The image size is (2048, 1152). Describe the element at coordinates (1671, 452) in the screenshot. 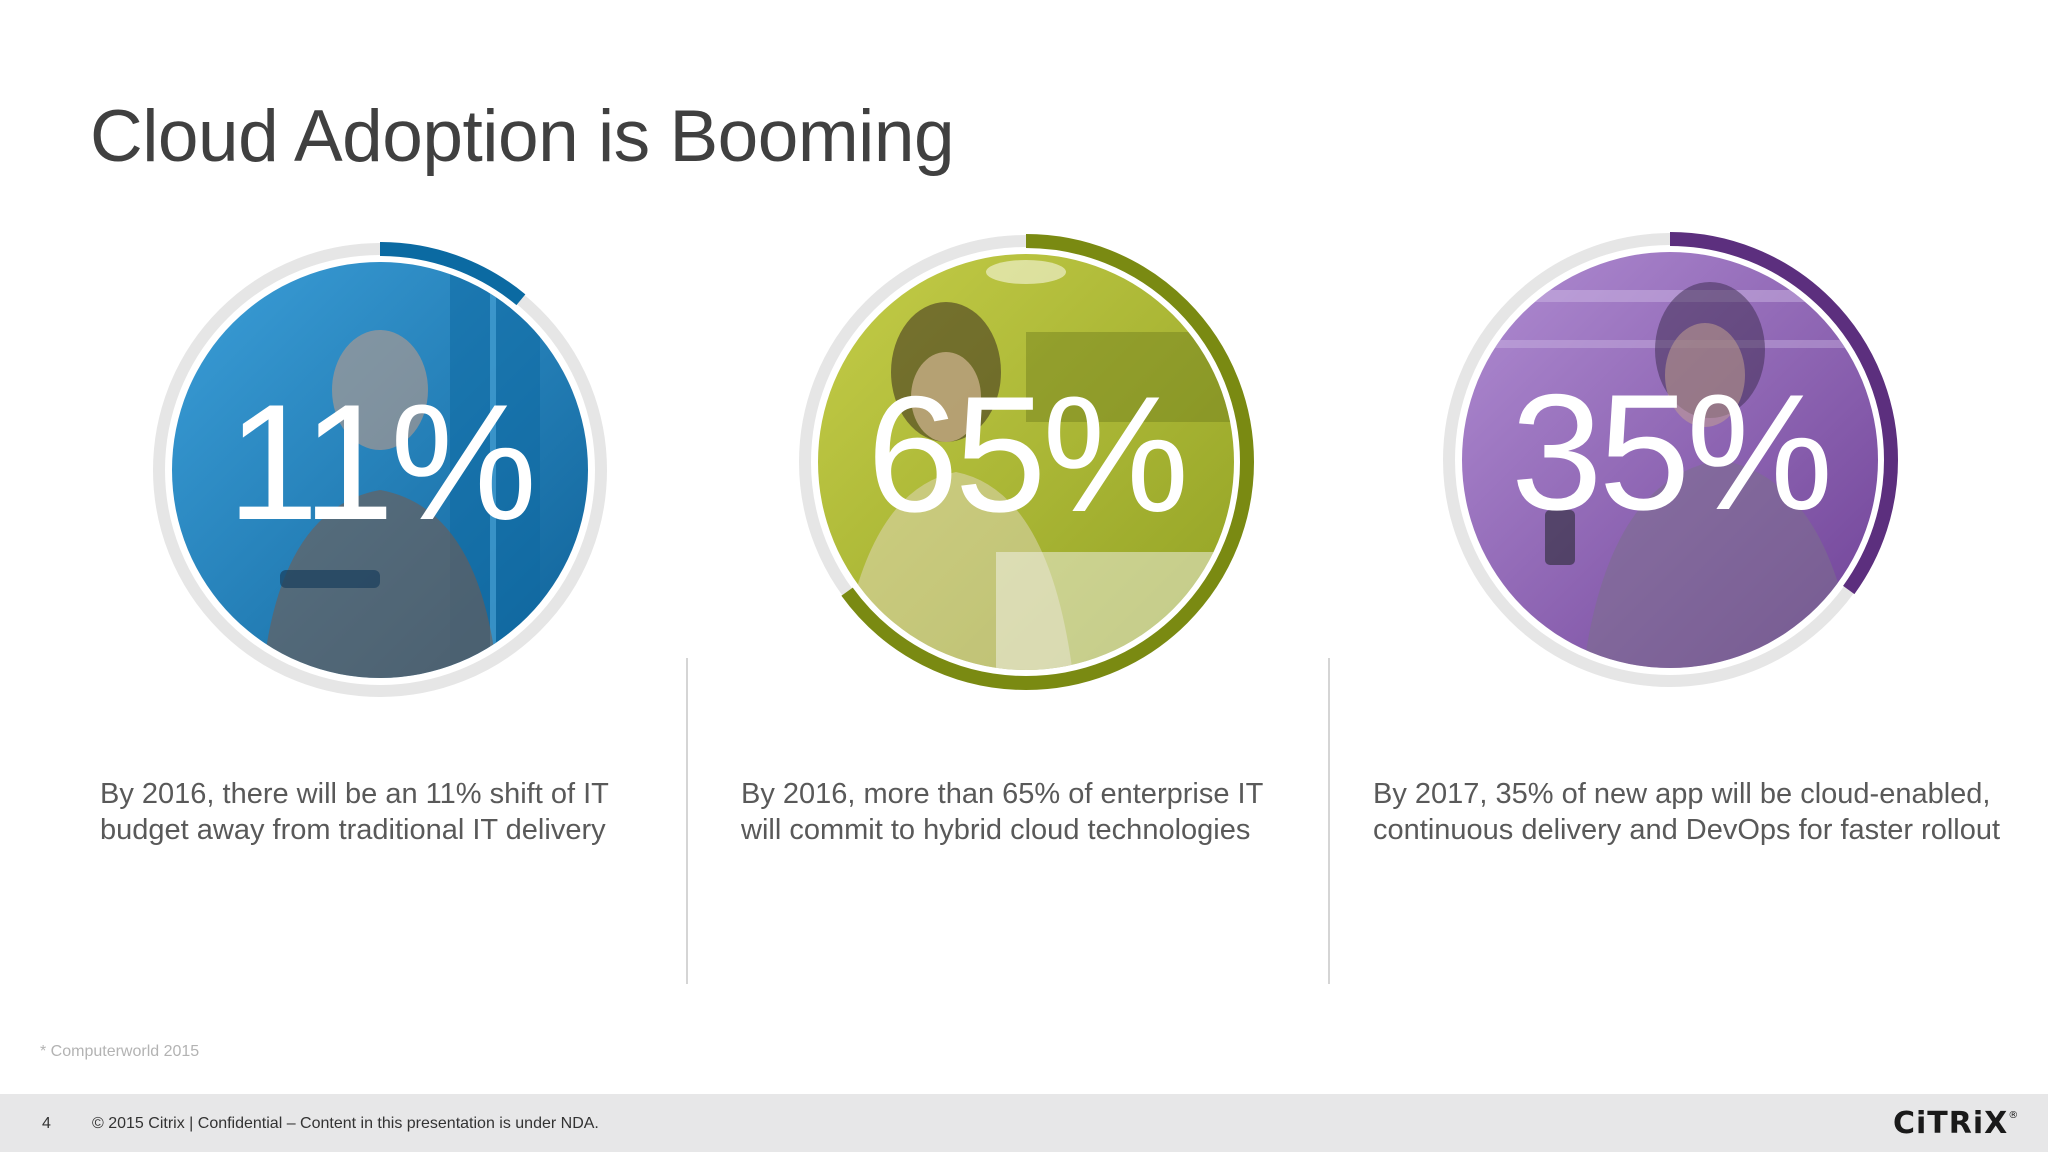

I see `stat-value-3: 35%` at that location.